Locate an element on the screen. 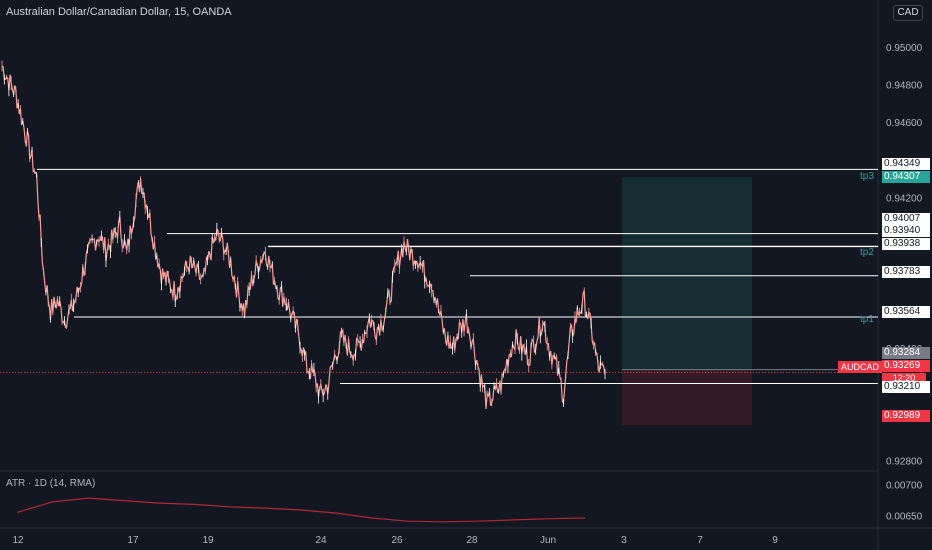 The image size is (932, 550). price-tag: 0.94349 is located at coordinates (906, 164).